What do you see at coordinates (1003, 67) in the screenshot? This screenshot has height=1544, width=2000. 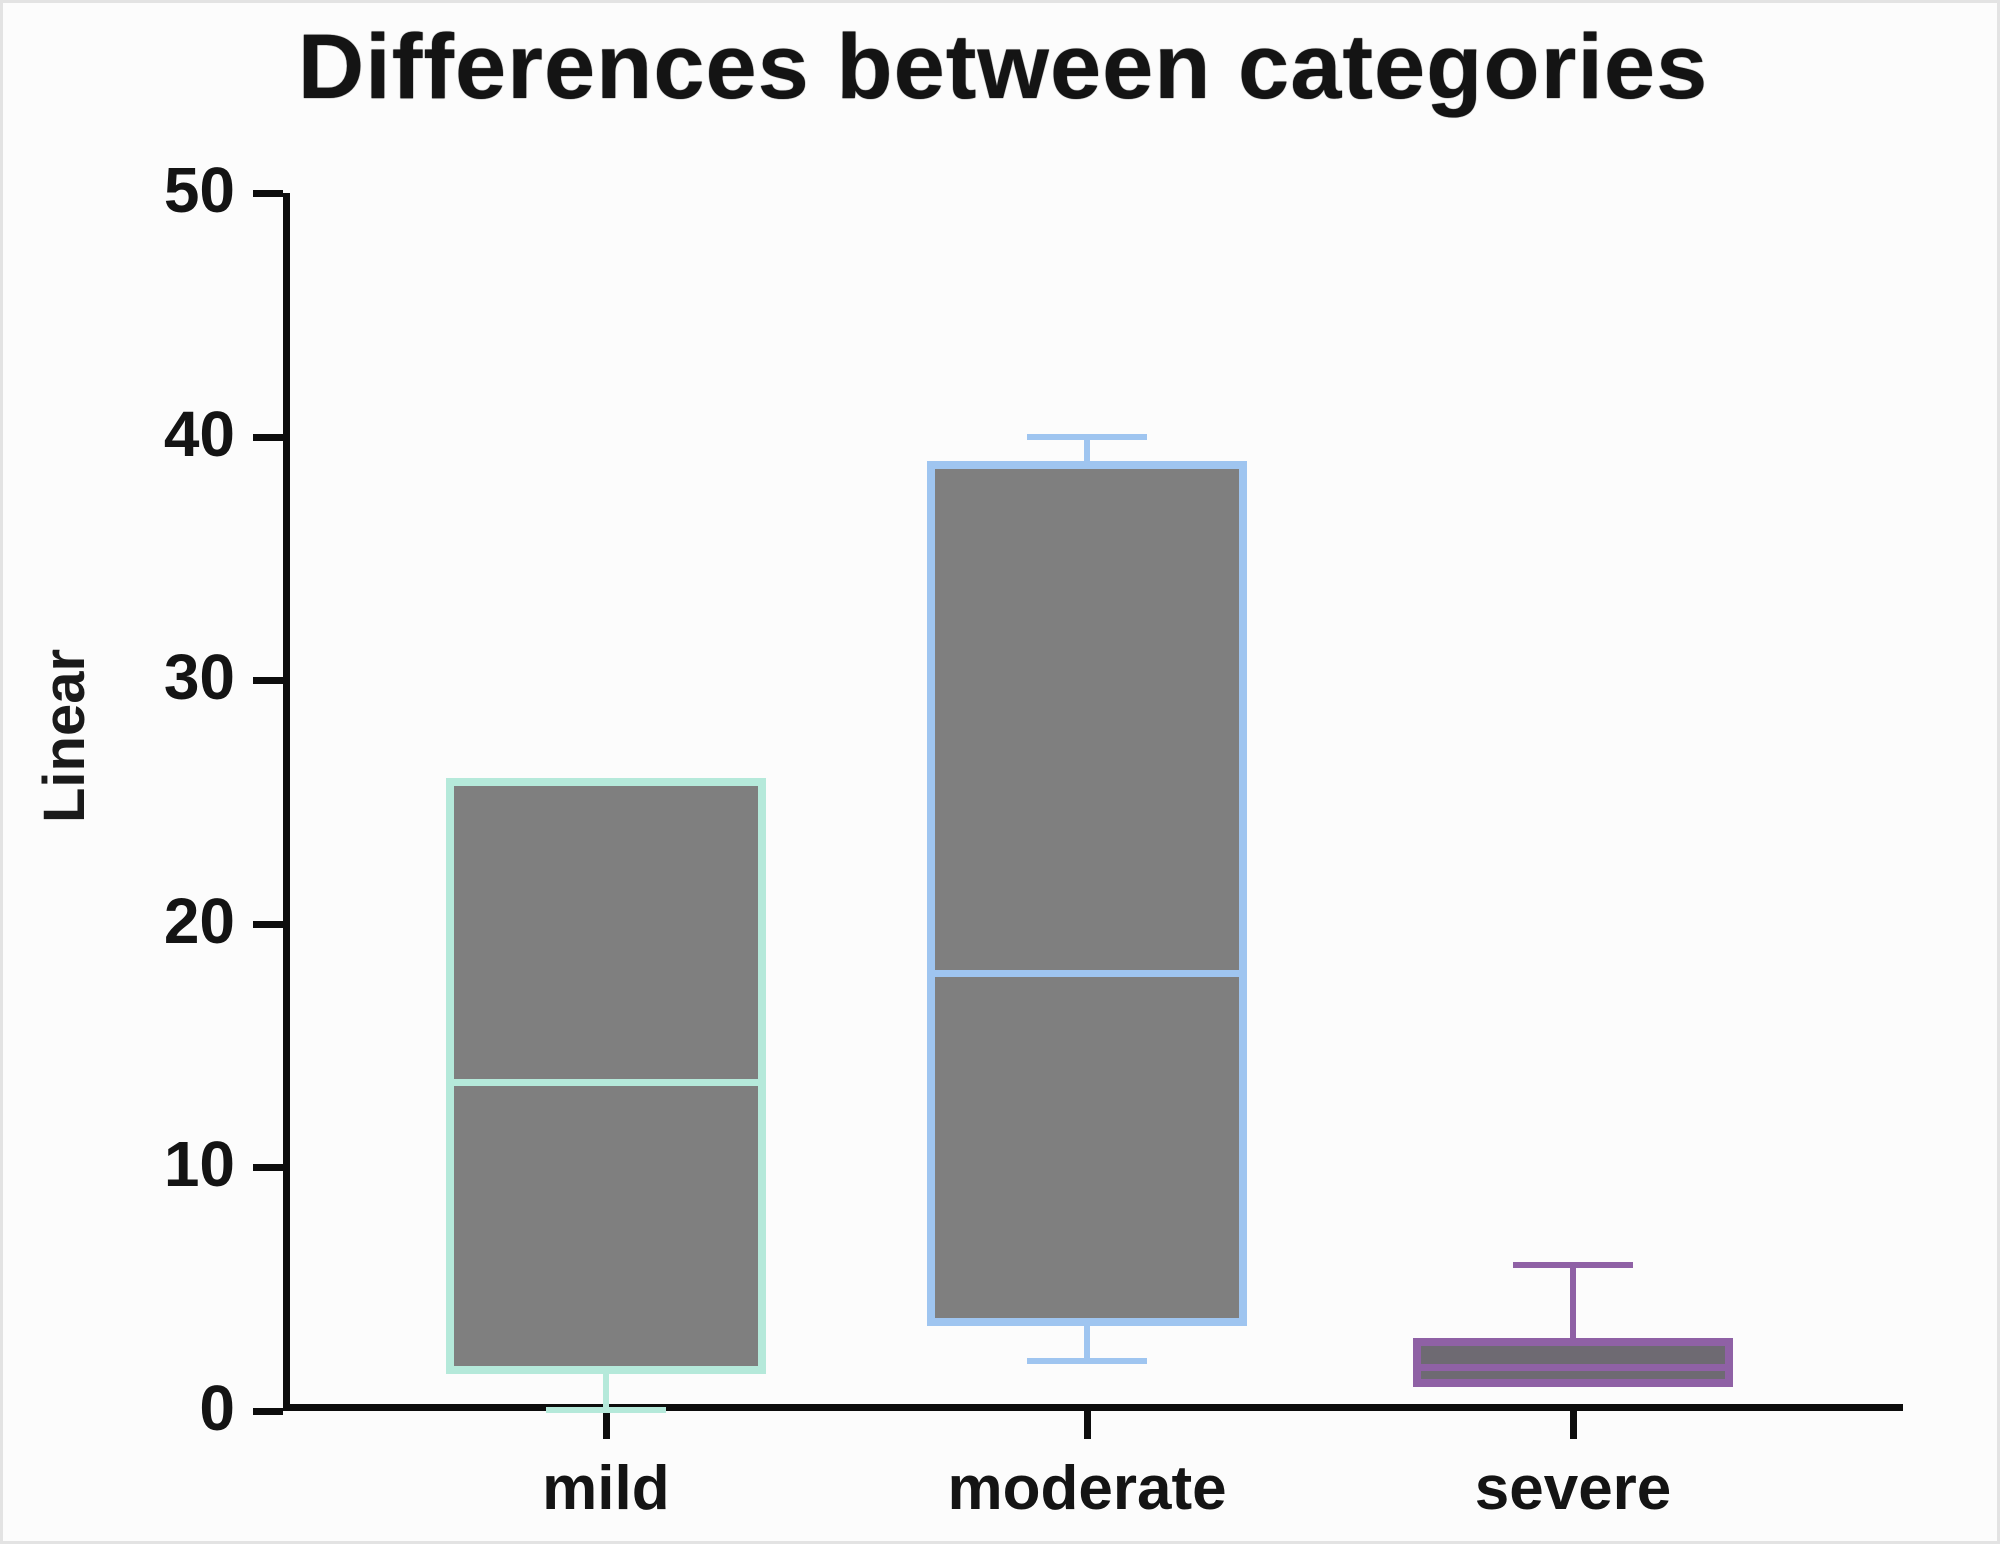 I see `chart-title: Differences between categories` at bounding box center [1003, 67].